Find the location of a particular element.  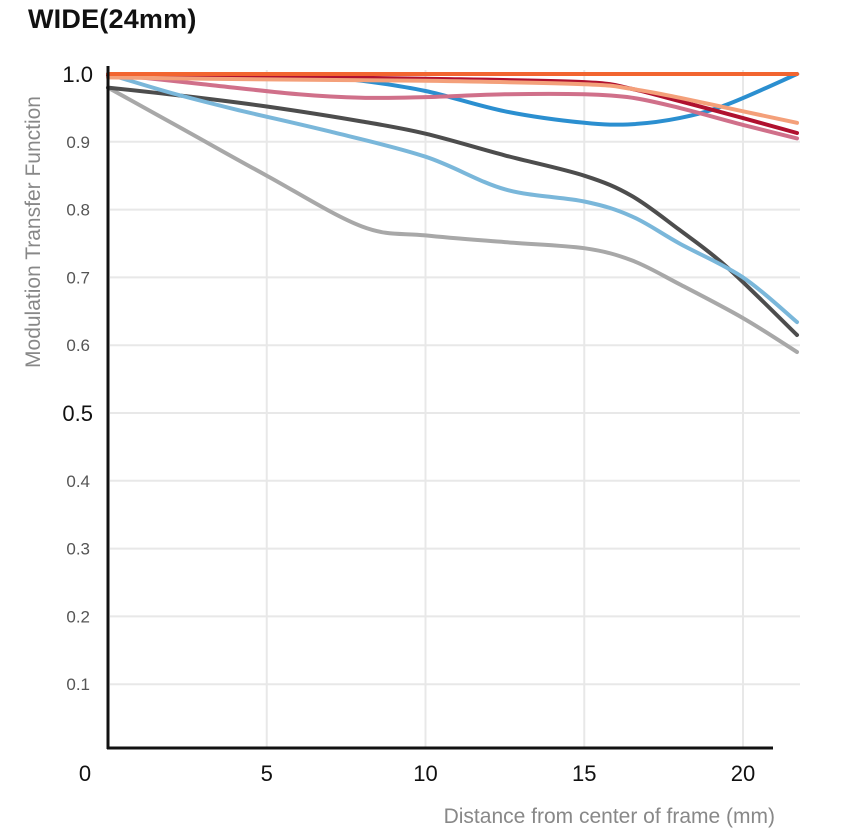

y-tick-label: 0.3 is located at coordinates (78, 549).